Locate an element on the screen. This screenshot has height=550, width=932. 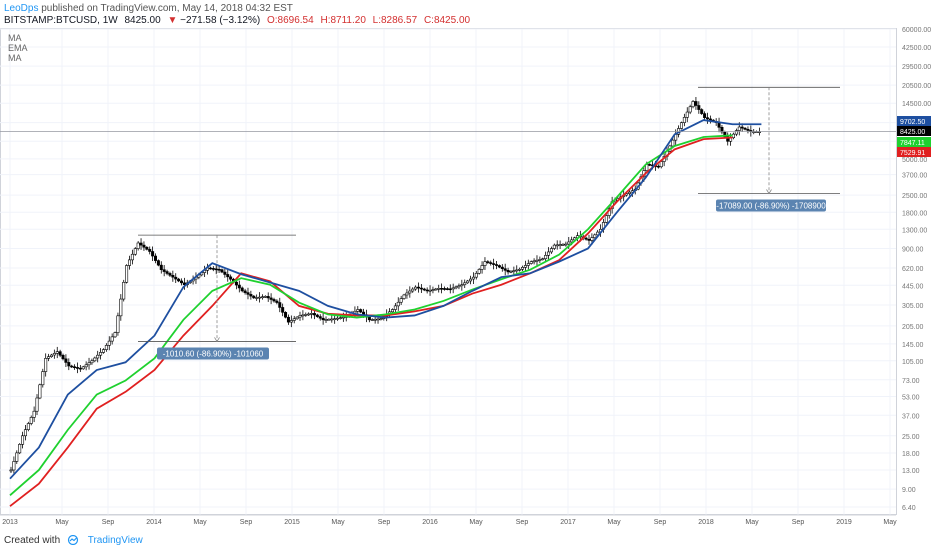
price-change: −271.58 (−3.12%) is located at coordinates (220, 20).